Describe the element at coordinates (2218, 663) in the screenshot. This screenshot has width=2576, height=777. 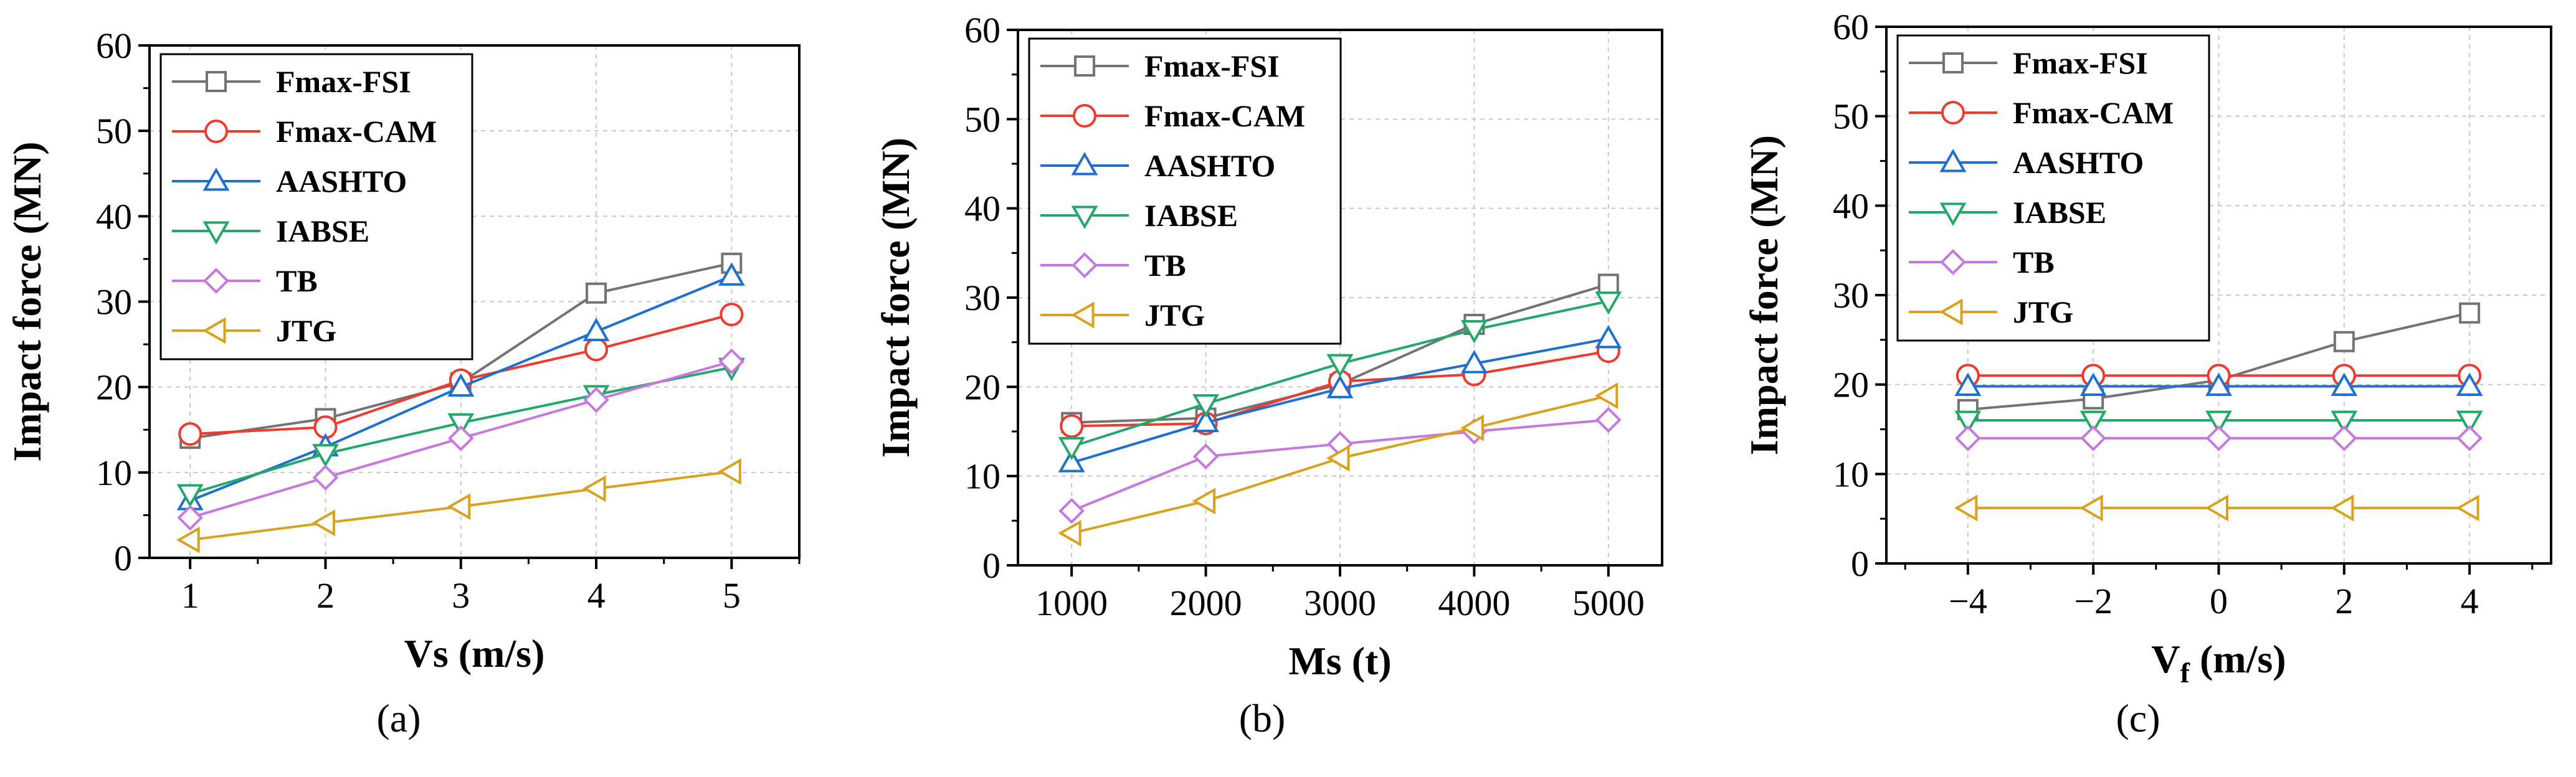
I see `x-axis-label: Vf (m/s)` at that location.